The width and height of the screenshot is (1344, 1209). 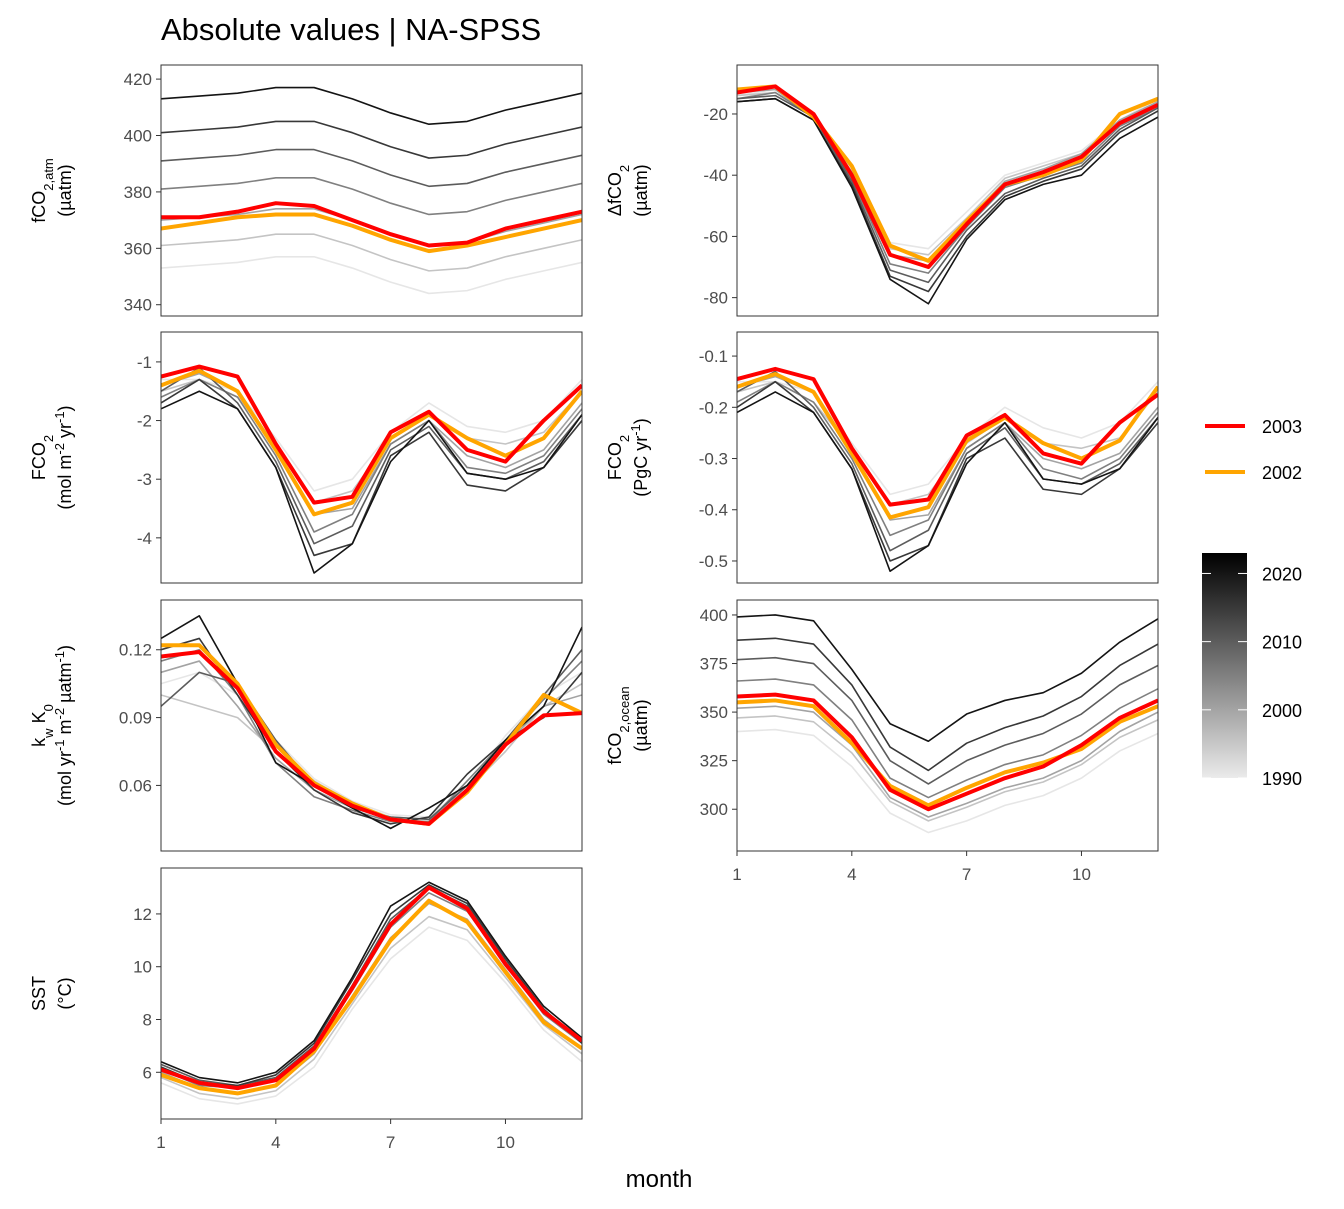 I want to click on y-axis-label-part: (mol m, so click(x=65, y=482).